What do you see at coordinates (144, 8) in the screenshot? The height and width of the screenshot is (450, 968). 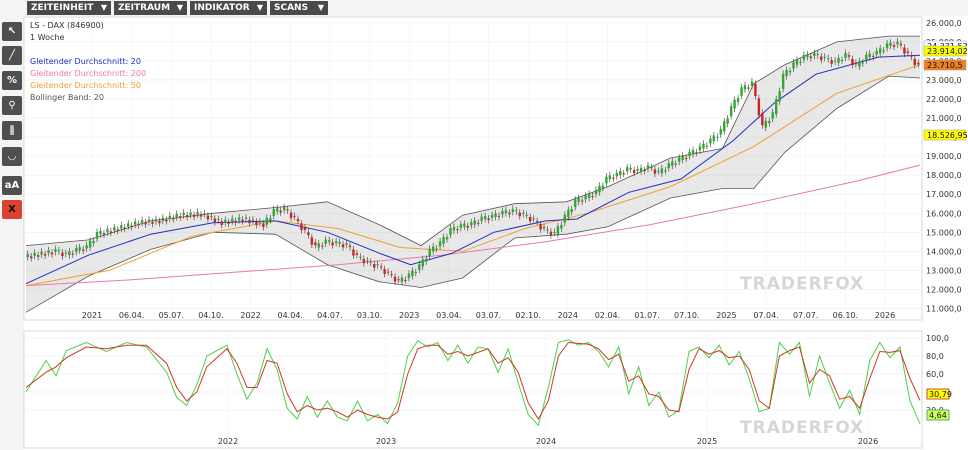 I see `menu-zeitraum-label: ZEITRAUM` at bounding box center [144, 8].